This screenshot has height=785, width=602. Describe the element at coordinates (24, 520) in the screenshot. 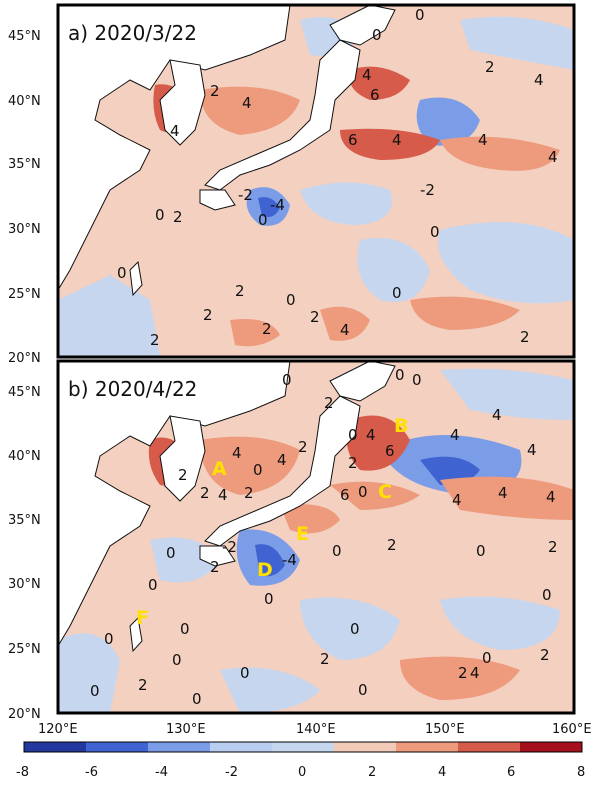

I see `y-tick-label: 35°N` at that location.